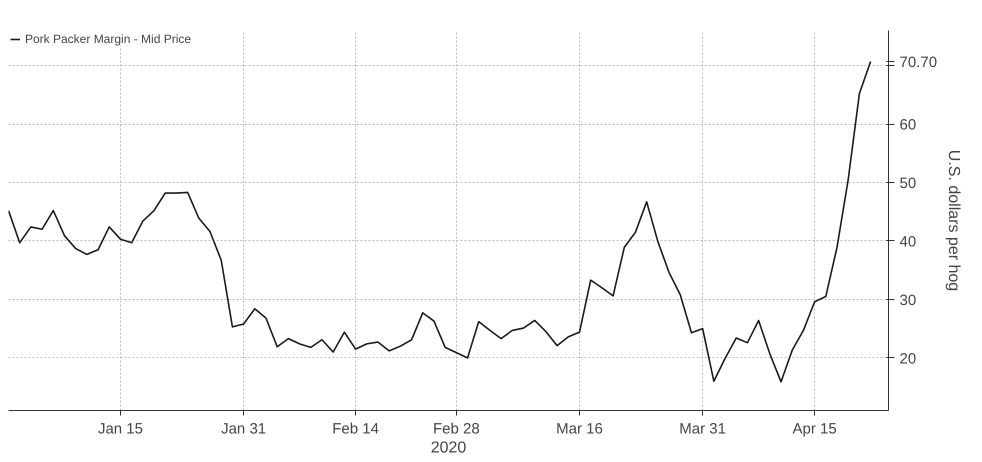  What do you see at coordinates (120, 429) in the screenshot?
I see `x-tick-label: Jan 15` at bounding box center [120, 429].